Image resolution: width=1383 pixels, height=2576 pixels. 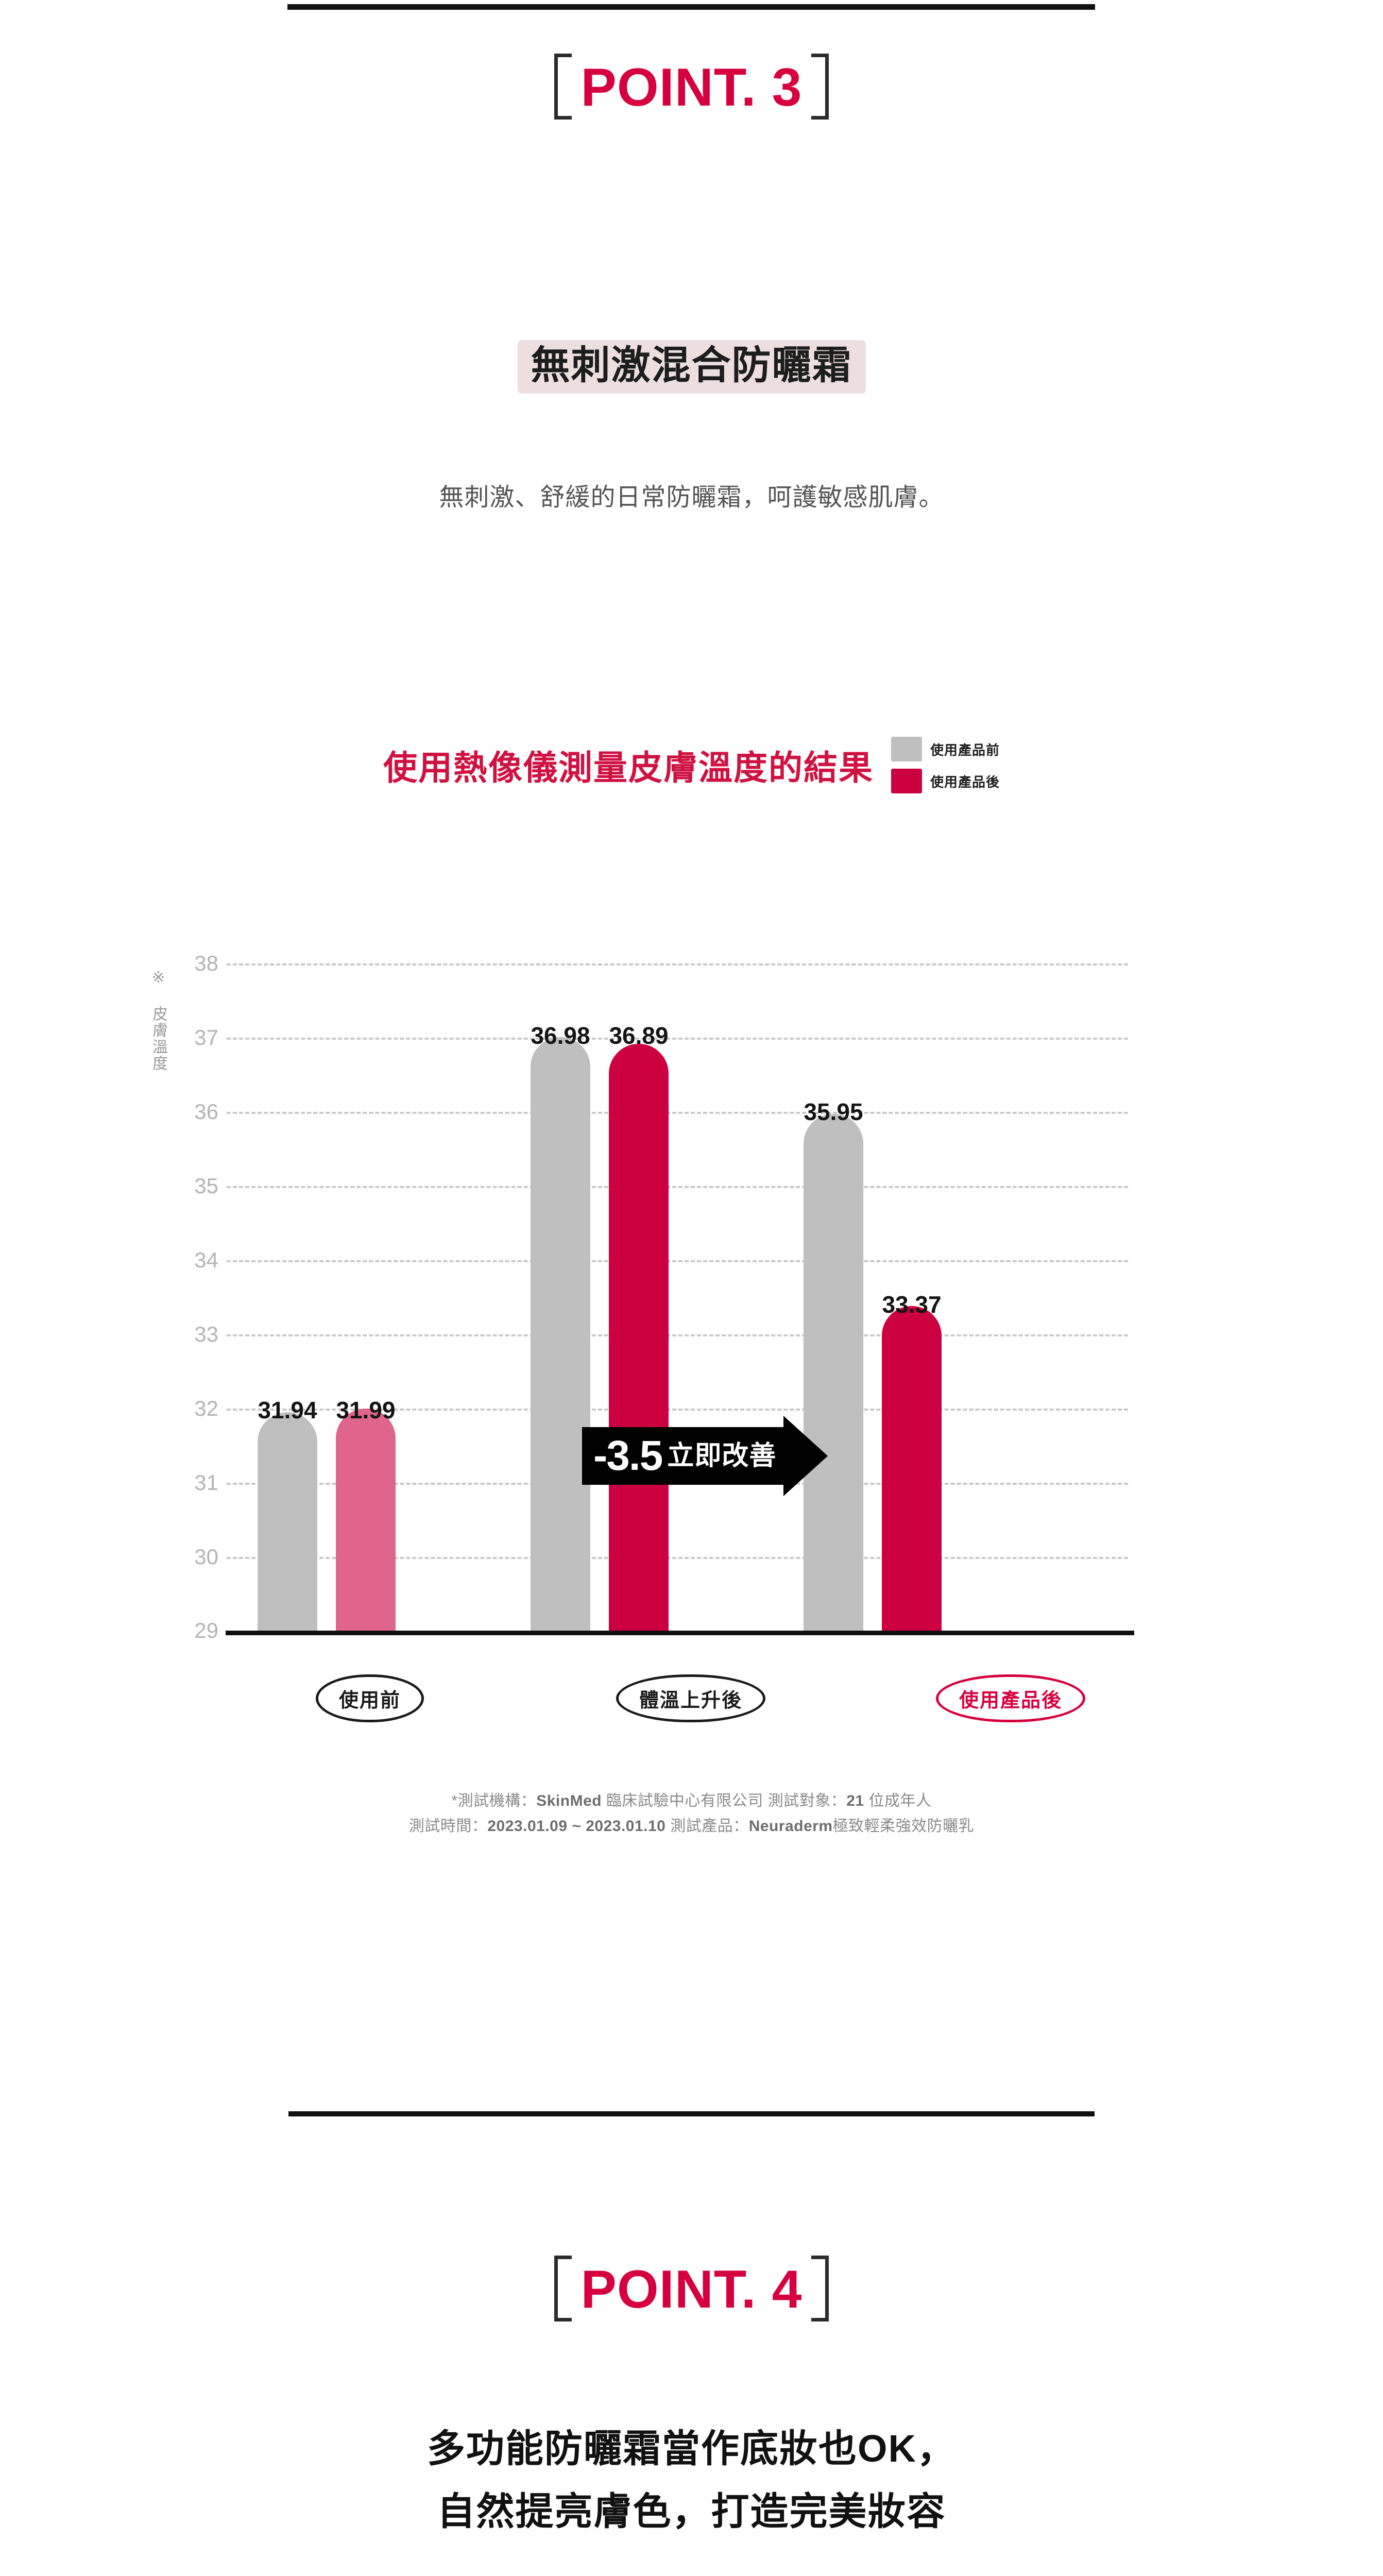 I want to click on point3-badge: POINT. 3, so click(x=691, y=87).